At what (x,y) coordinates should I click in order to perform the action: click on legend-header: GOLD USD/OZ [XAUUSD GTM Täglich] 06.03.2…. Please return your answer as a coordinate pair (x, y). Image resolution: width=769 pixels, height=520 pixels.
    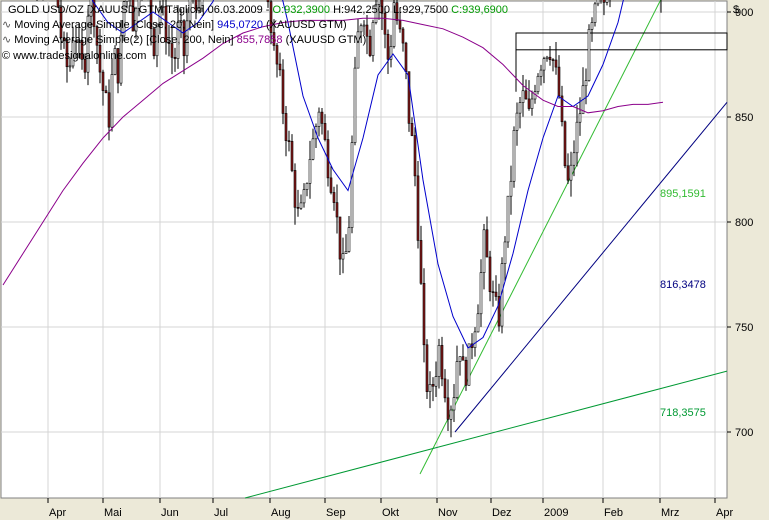
    Looking at the image, I should click on (255, 33).